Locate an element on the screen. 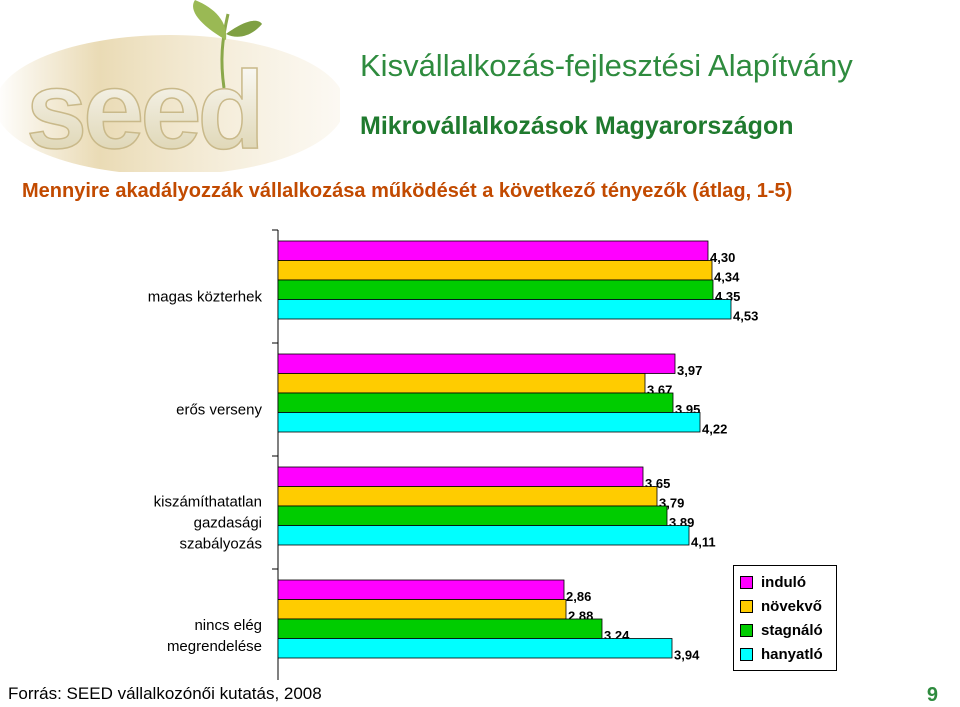 This screenshot has width=960, height=707. legend-label: induló is located at coordinates (783, 582).